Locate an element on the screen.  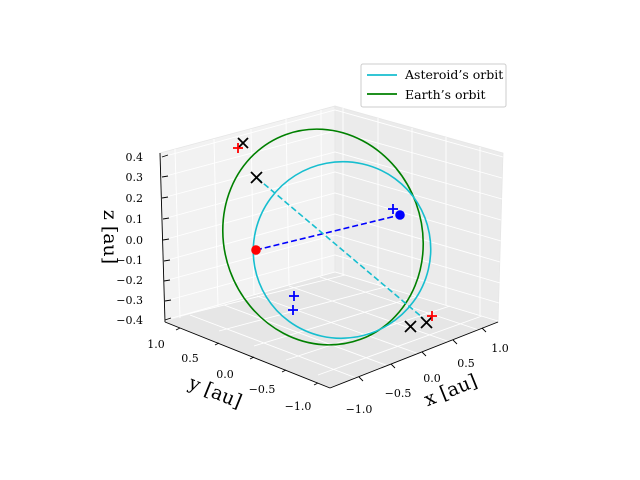
x-tick-labels: −1.0 −0.5 0.0 0.5 1.0 is located at coordinates (427, 379).